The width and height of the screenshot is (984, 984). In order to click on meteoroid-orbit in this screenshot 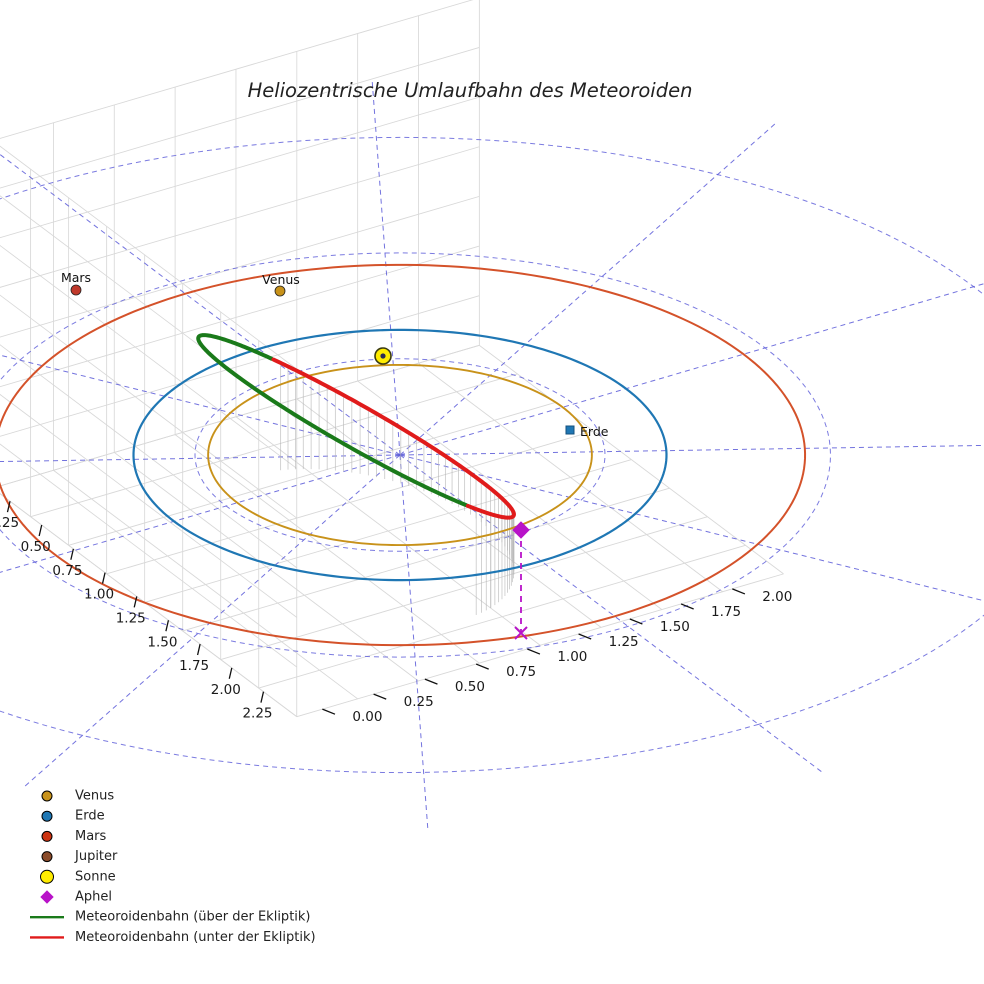, I will do `click(356, 426)`.